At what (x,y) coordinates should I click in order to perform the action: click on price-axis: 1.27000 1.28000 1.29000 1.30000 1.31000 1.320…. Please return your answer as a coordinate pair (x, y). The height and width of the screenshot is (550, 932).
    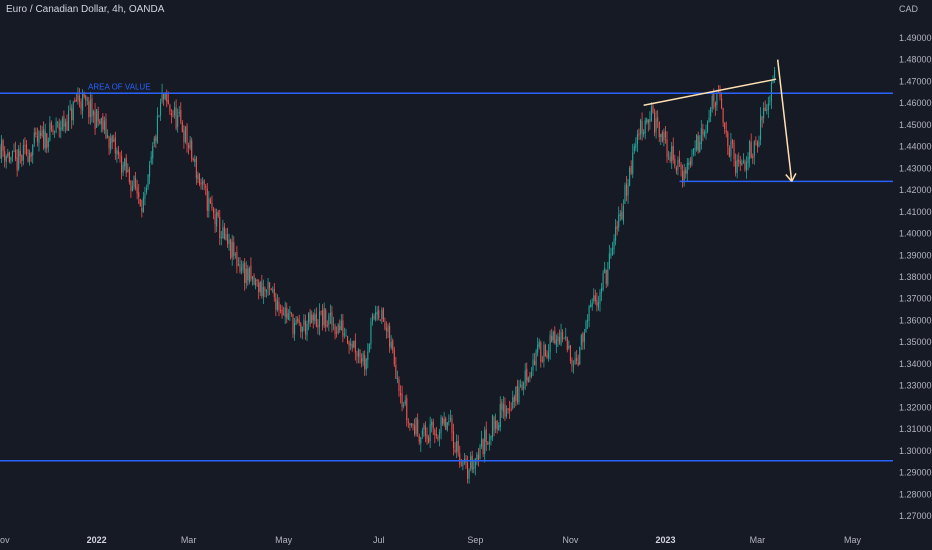
    Looking at the image, I should click on (915, 277).